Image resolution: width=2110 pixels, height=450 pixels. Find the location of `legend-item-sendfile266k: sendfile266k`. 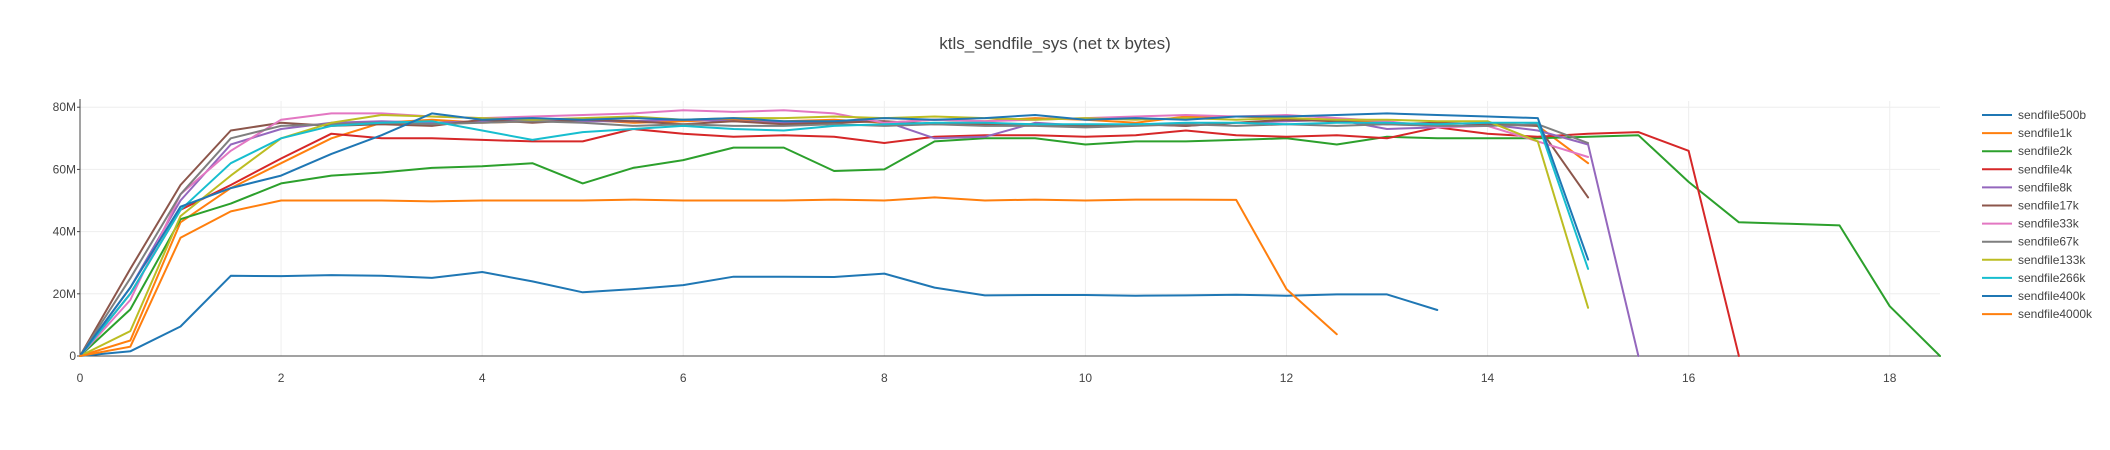

legend-item-sendfile266k: sendfile266k is located at coordinates (2034, 278).